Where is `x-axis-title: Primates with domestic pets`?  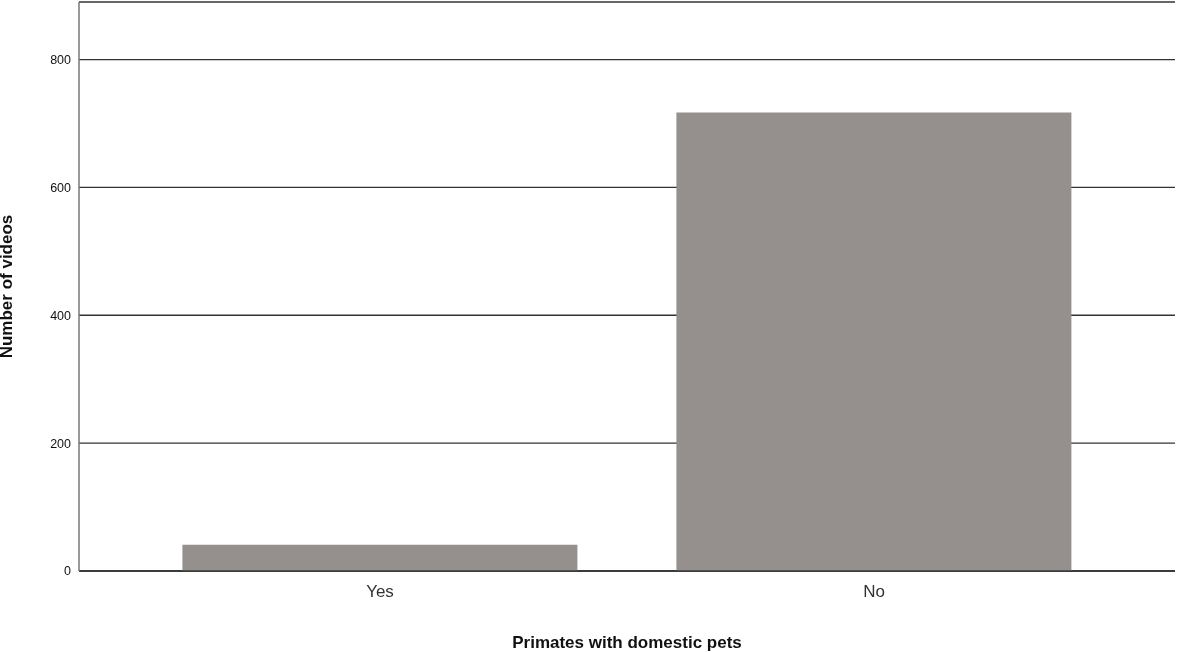
x-axis-title: Primates with domestic pets is located at coordinates (627, 642).